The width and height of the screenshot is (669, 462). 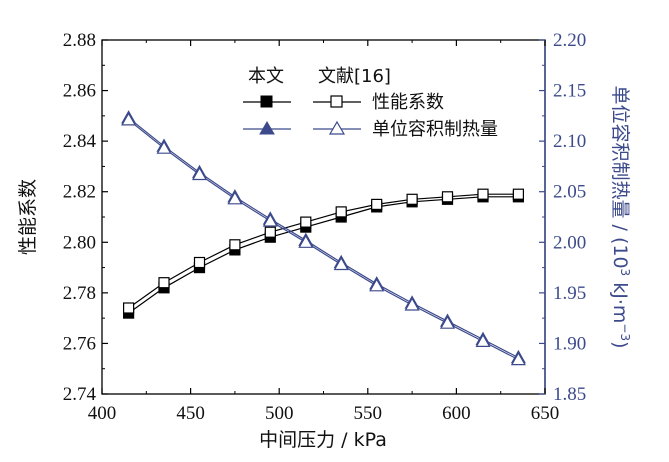 I want to click on legend-swatch-marker-filled-square, so click(x=266, y=101).